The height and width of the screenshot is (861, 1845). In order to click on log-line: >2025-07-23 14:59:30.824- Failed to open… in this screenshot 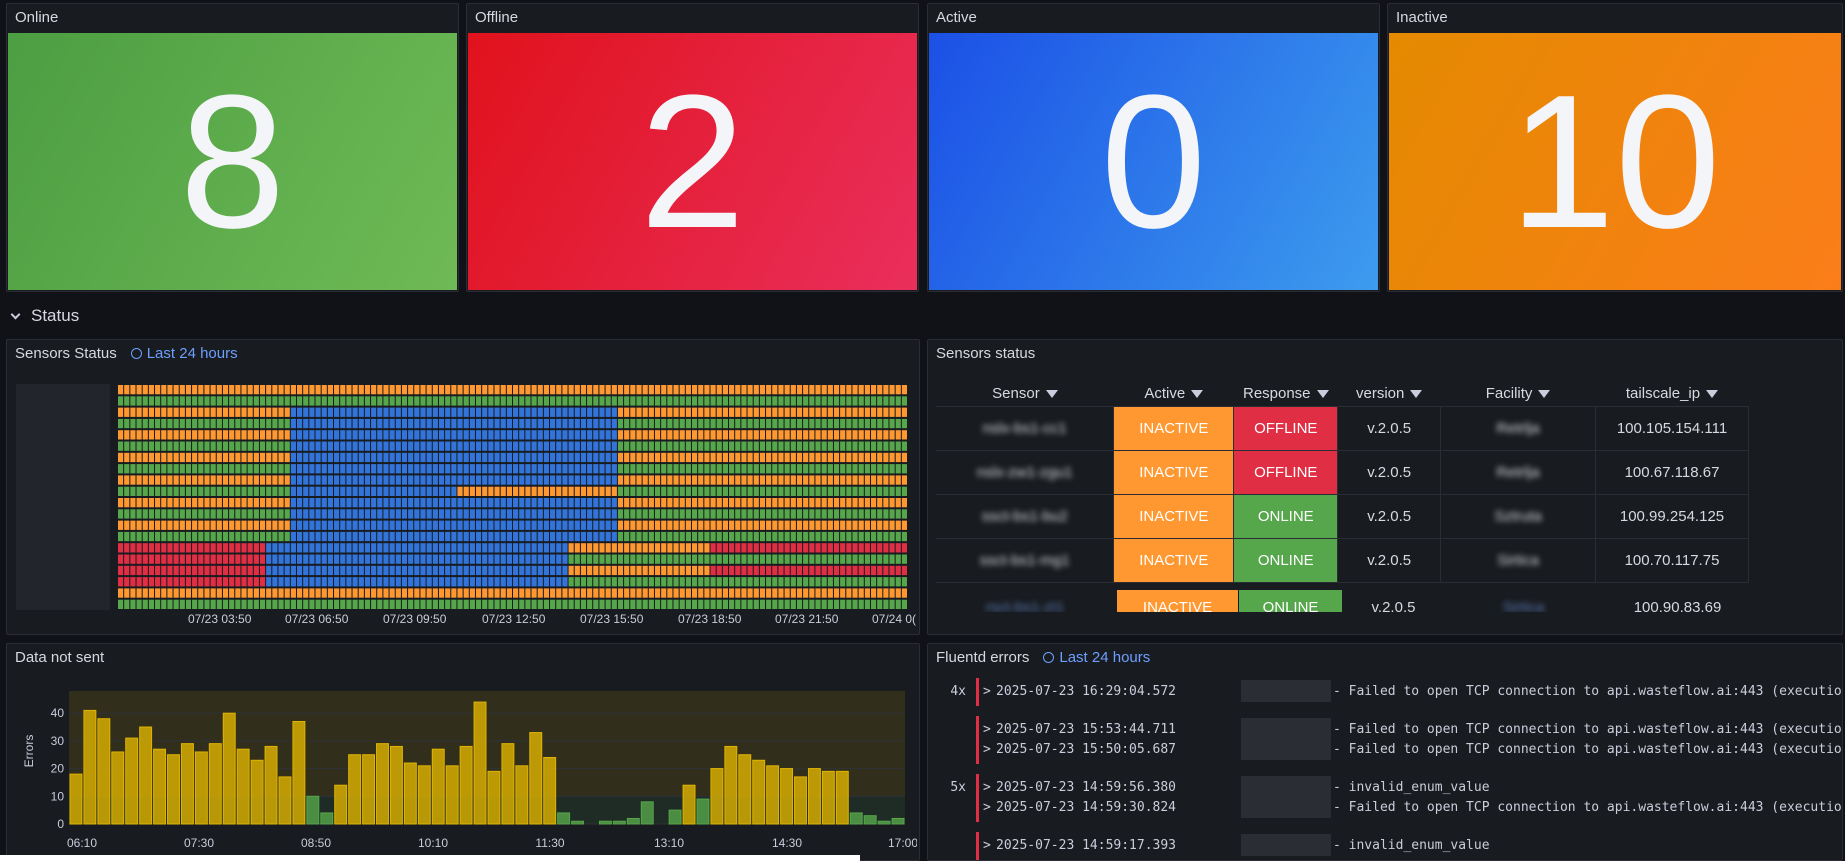, I will do `click(1385, 808)`.